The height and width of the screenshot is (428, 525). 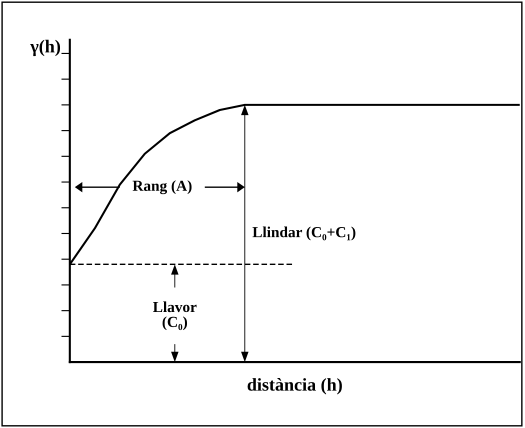 I want to click on x-axis-title: distància (h), so click(x=295, y=386).